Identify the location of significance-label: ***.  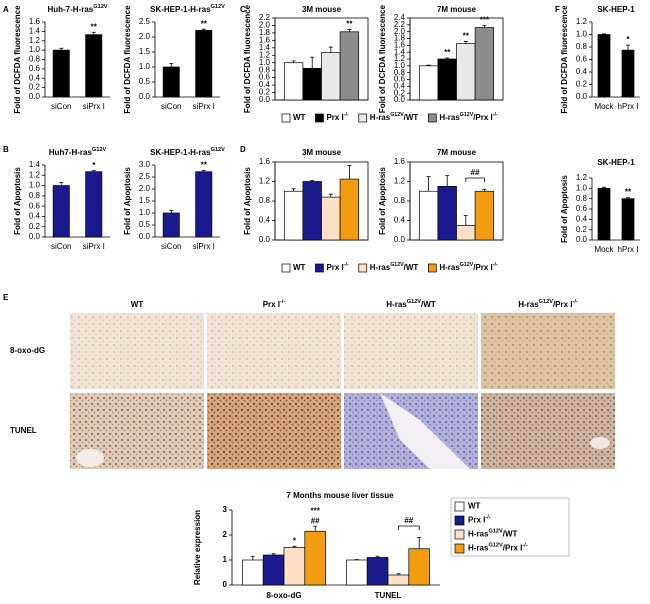
(316, 510).